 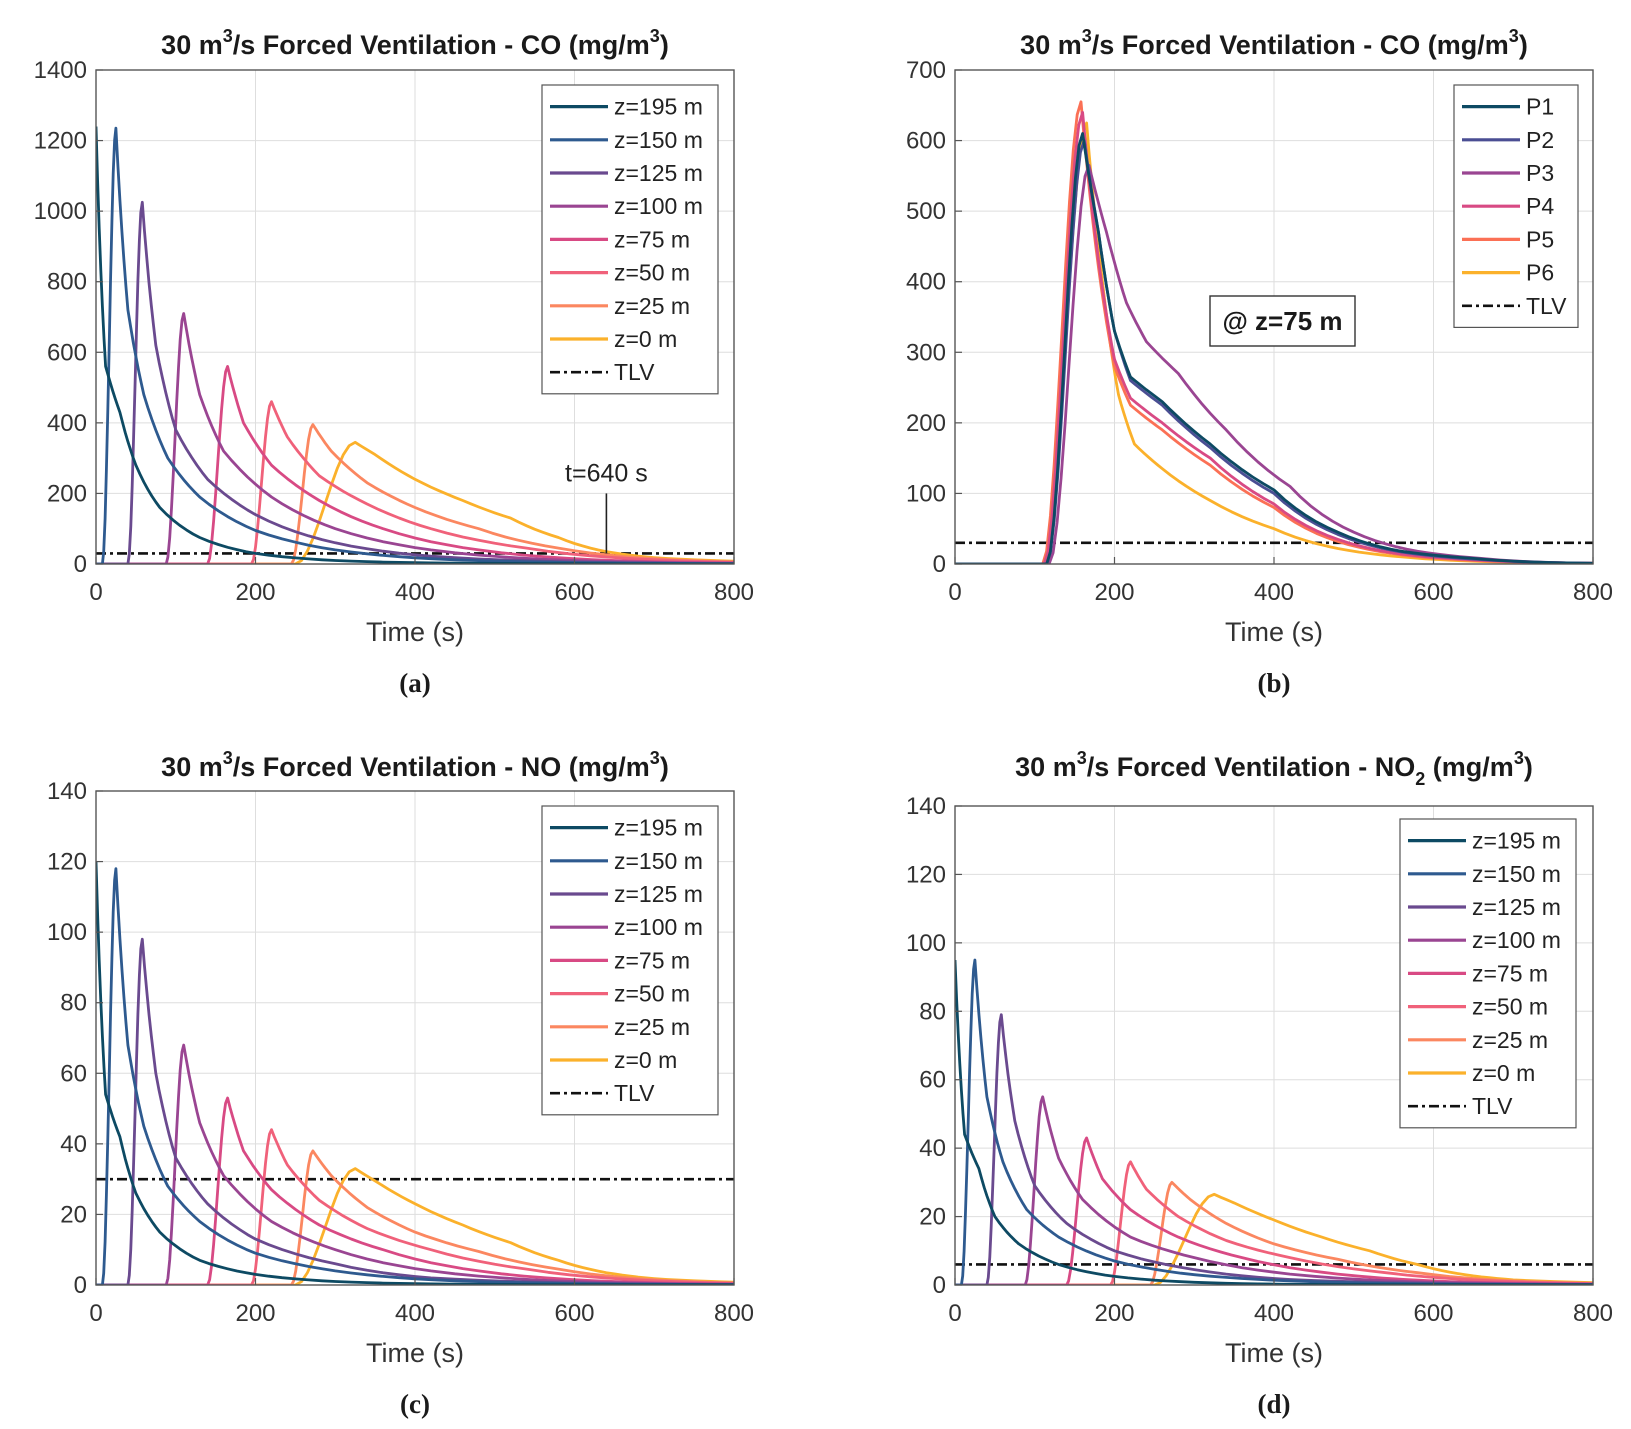 What do you see at coordinates (1540, 107) in the screenshot?
I see `legend-entry: P1` at bounding box center [1540, 107].